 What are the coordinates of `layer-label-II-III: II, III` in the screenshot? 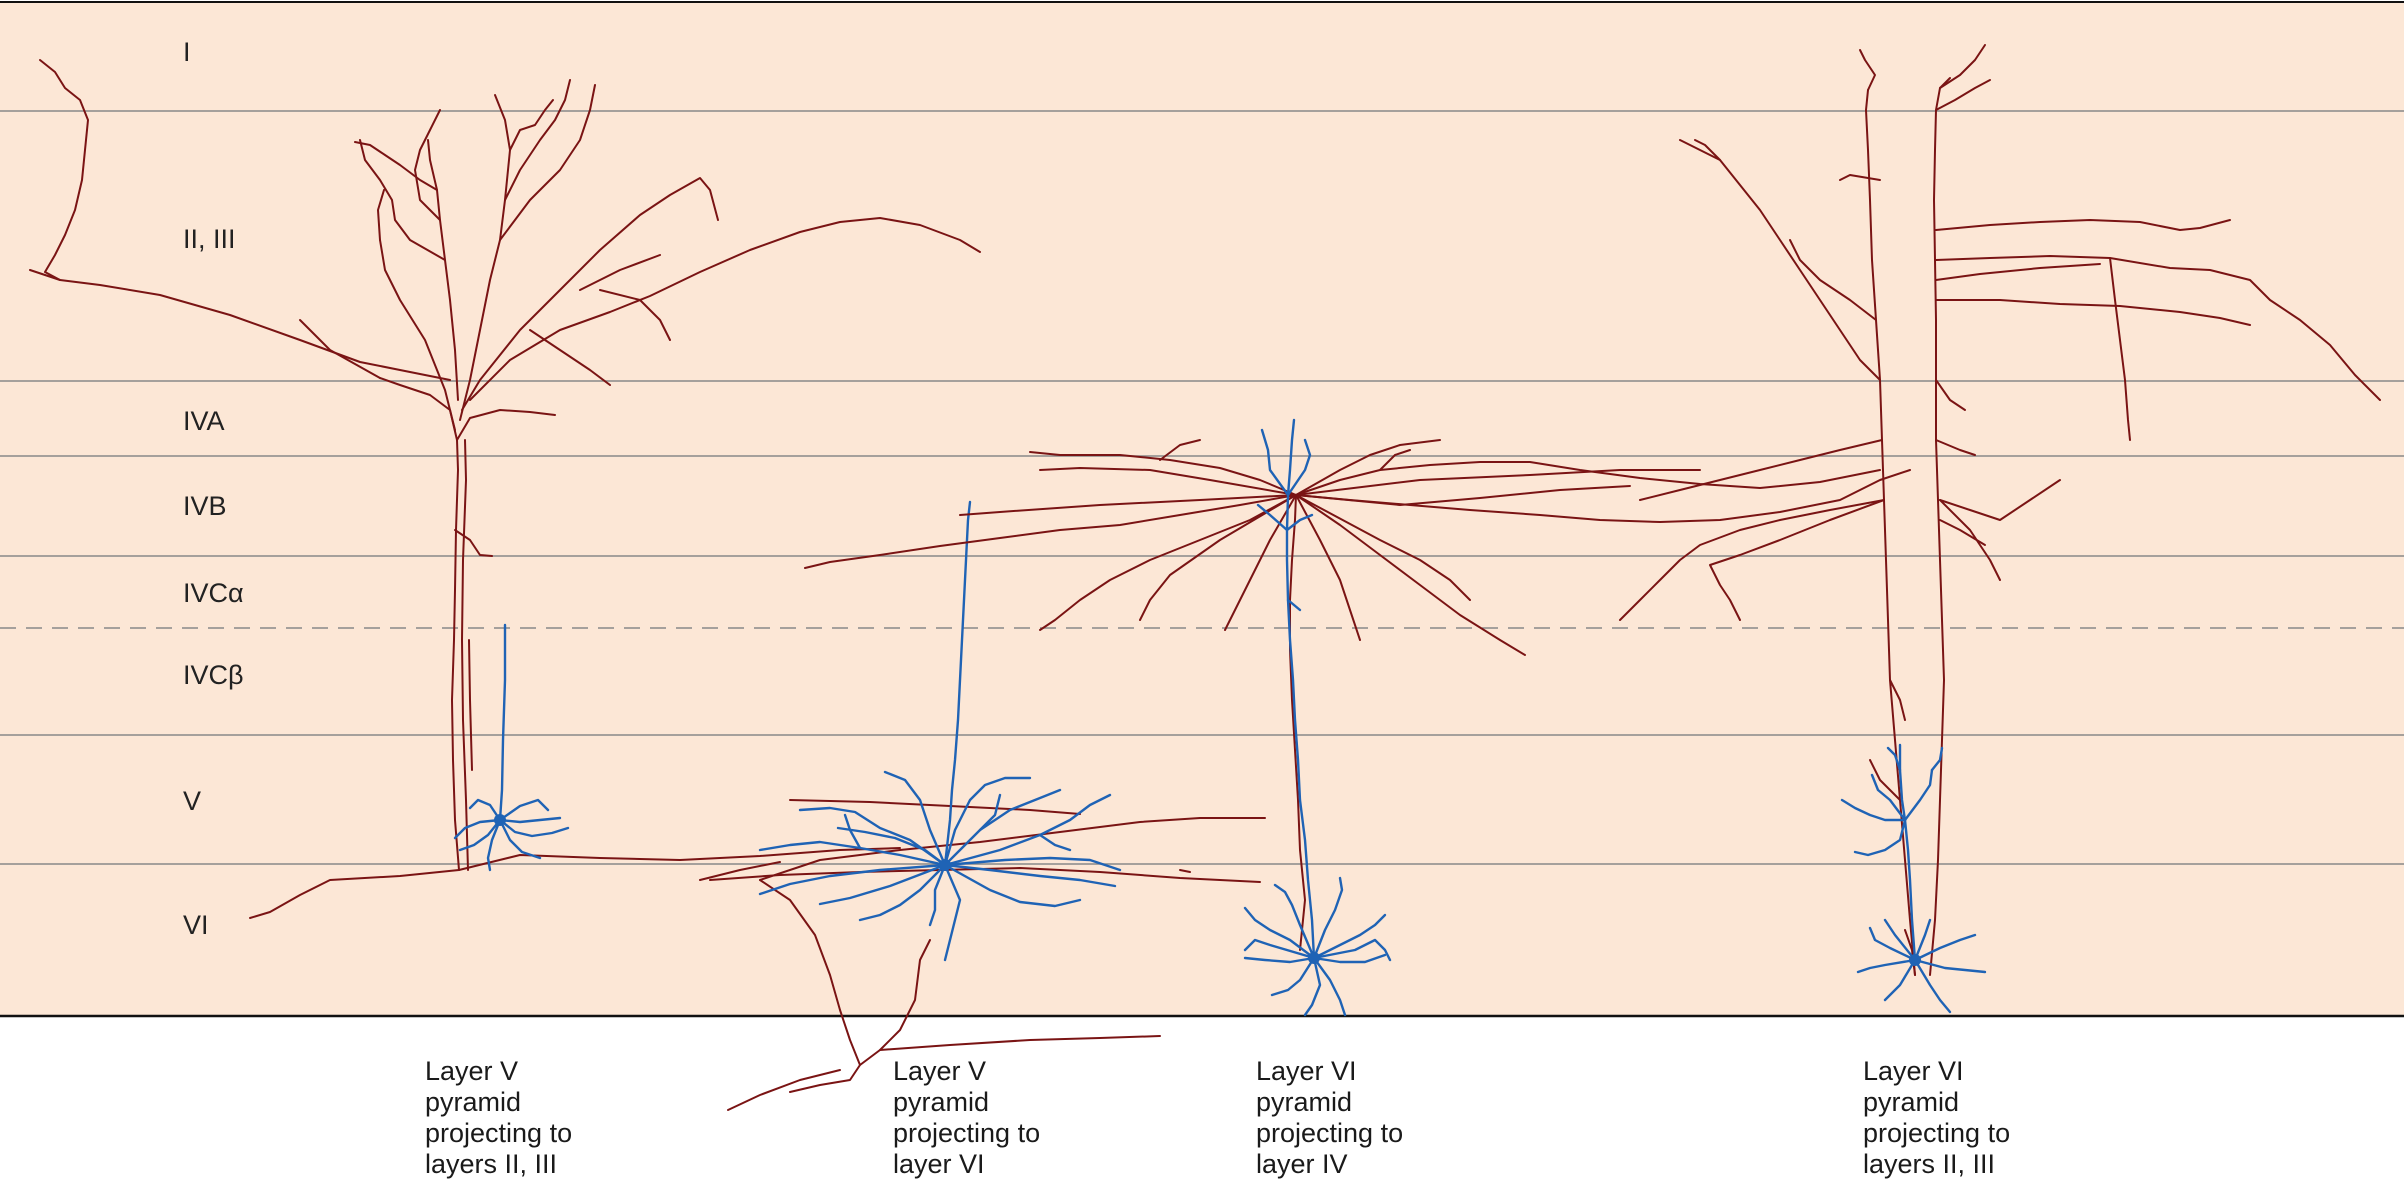 It's located at (209, 239).